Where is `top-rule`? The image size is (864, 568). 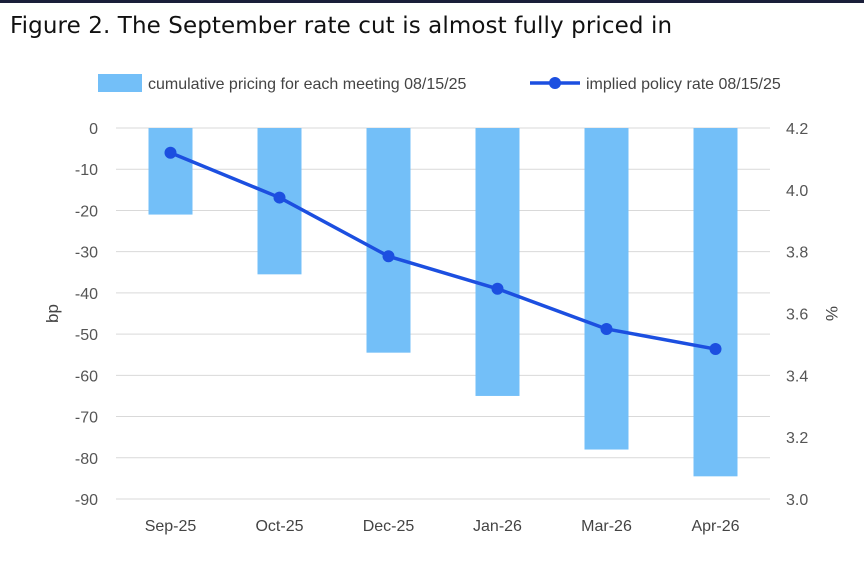
top-rule is located at coordinates (432, 1).